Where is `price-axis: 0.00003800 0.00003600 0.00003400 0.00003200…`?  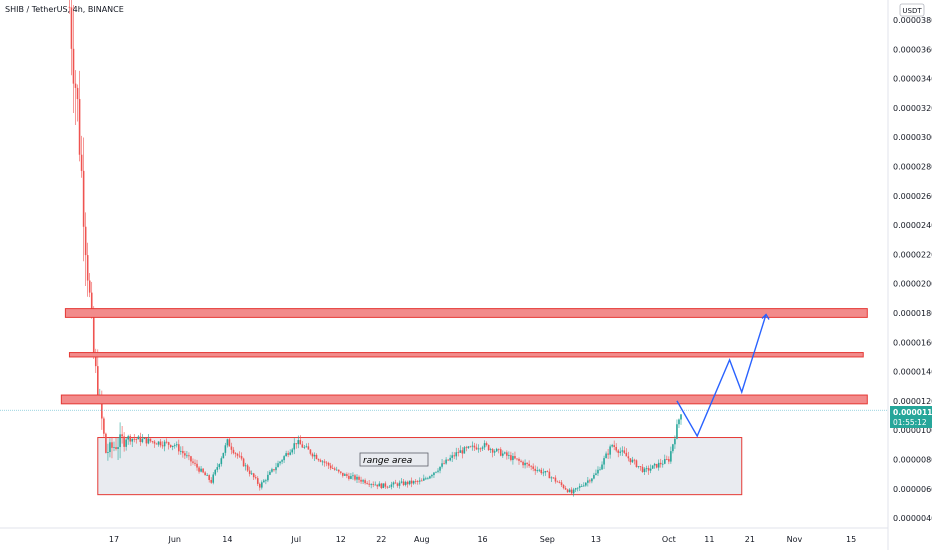 price-axis: 0.00003800 0.00003600 0.00003400 0.00003200… is located at coordinates (912, 269).